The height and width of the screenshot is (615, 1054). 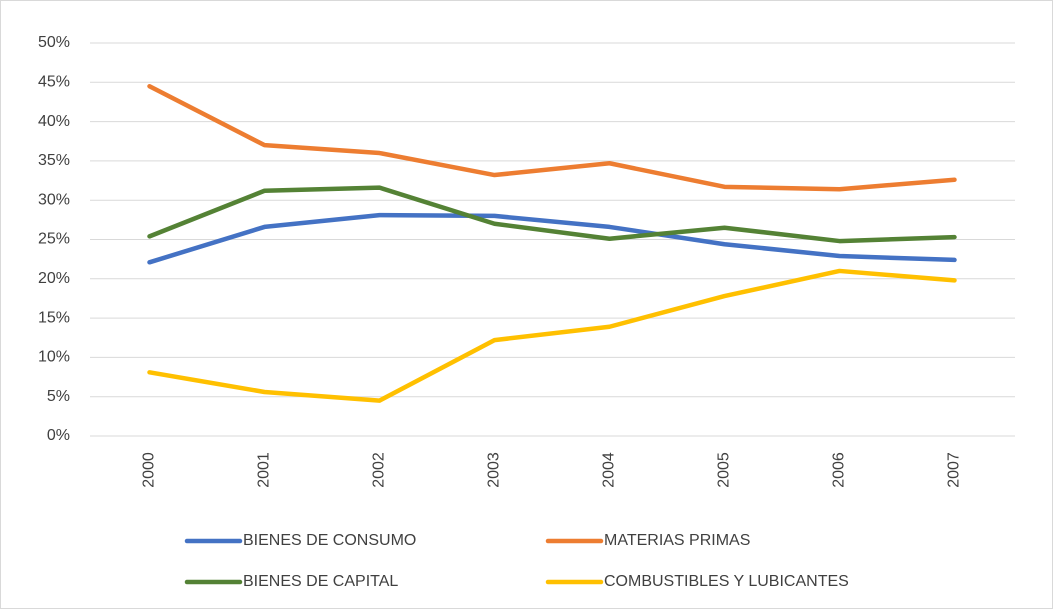 What do you see at coordinates (54, 357) in the screenshot?
I see `y-tick-label: 10%` at bounding box center [54, 357].